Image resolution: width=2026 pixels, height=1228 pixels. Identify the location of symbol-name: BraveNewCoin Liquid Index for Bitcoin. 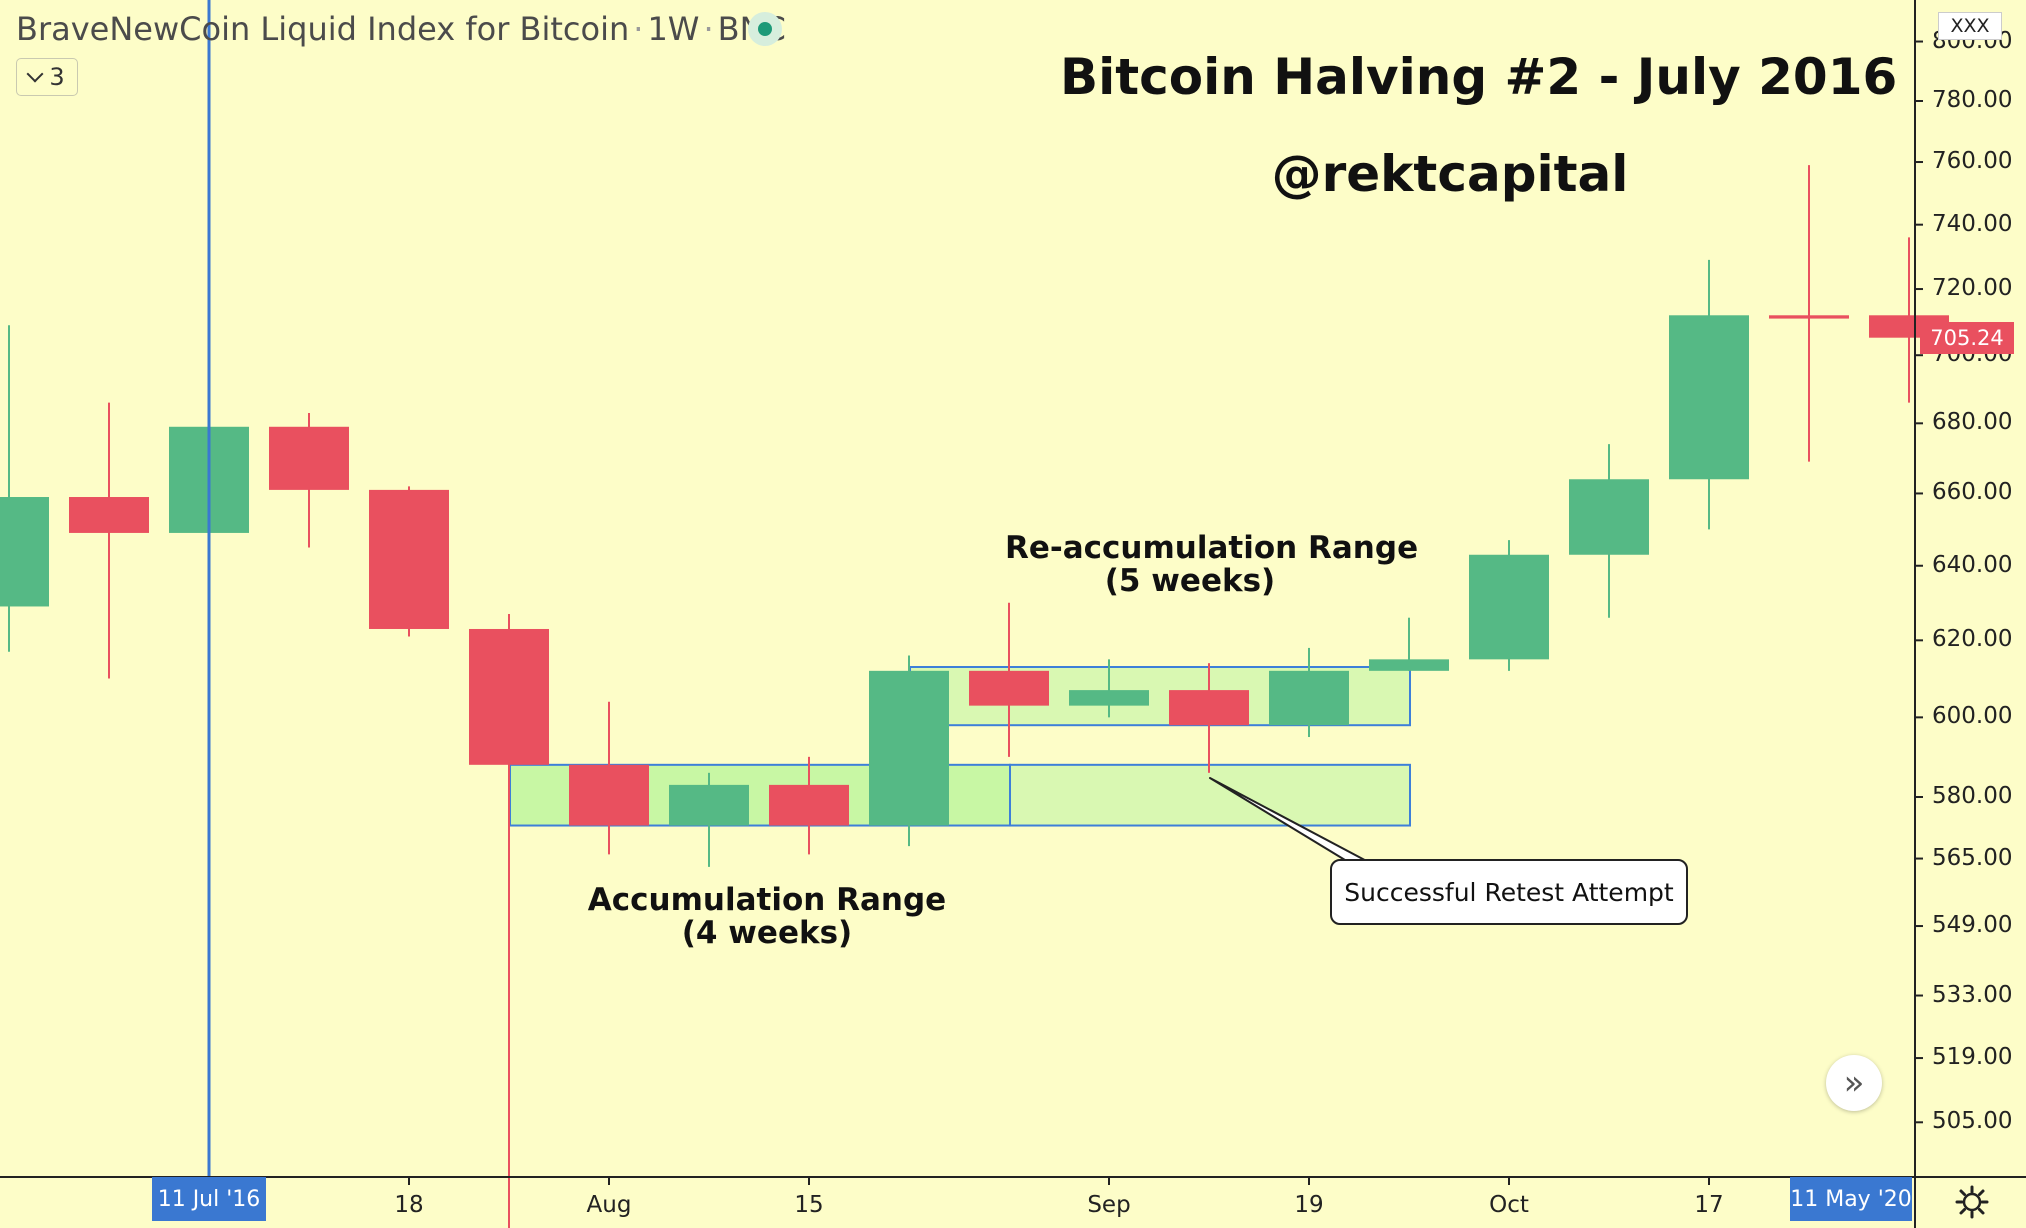
(323, 29).